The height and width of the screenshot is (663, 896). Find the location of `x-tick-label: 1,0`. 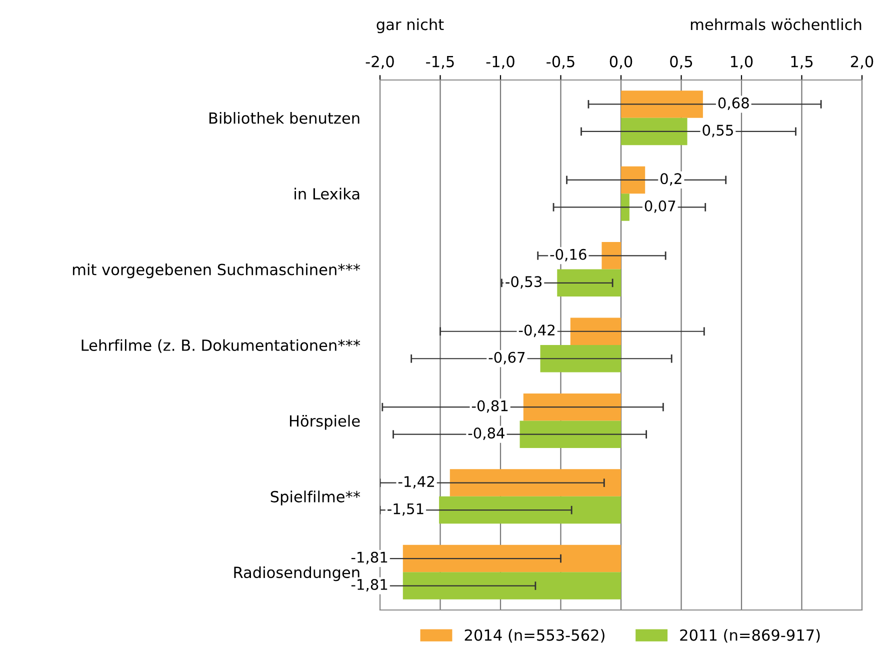

x-tick-label: 1,0 is located at coordinates (742, 62).